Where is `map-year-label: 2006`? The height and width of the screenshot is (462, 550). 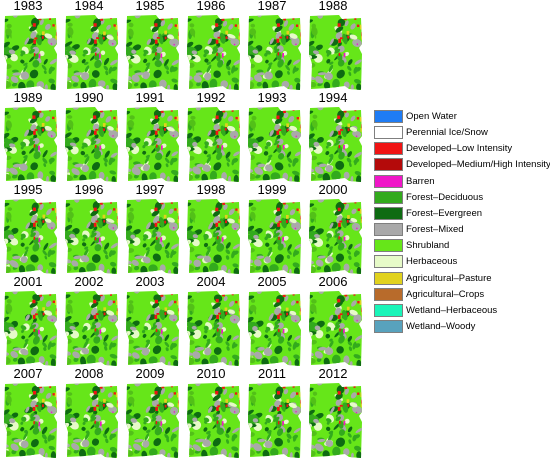
map-year-label: 2006 is located at coordinates (333, 281).